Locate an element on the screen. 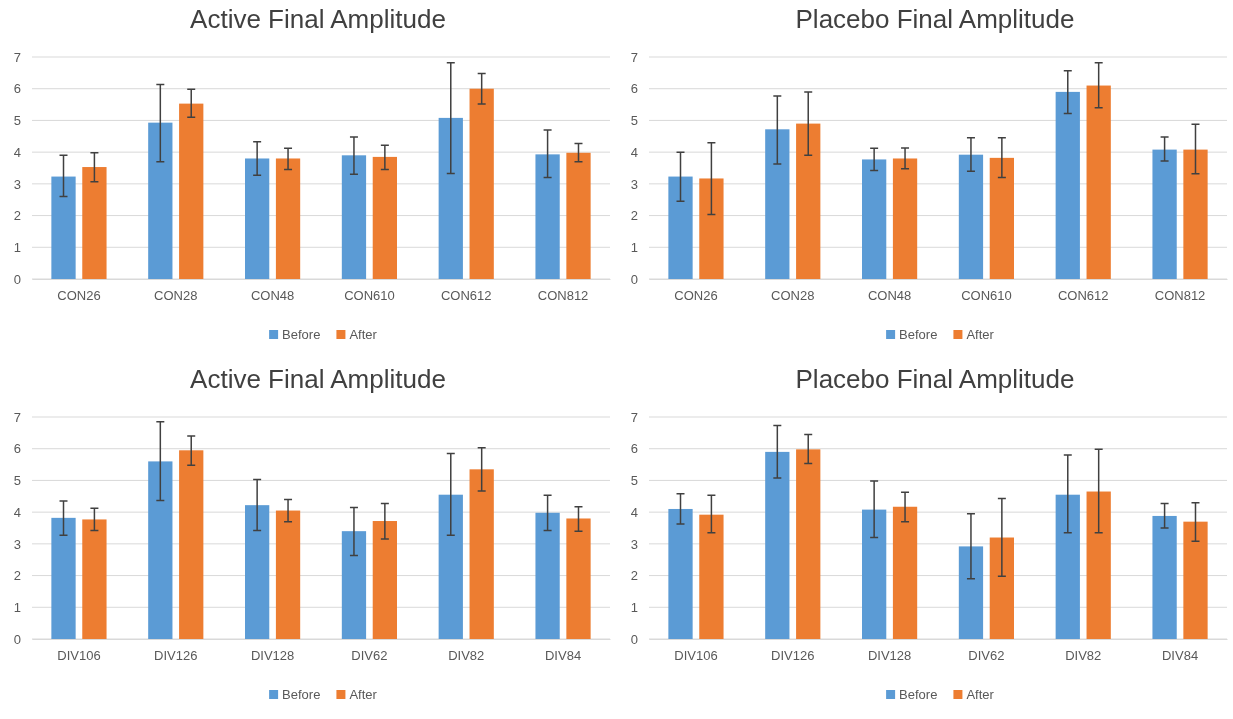  x-tick-label: CON612 is located at coordinates (1083, 296).